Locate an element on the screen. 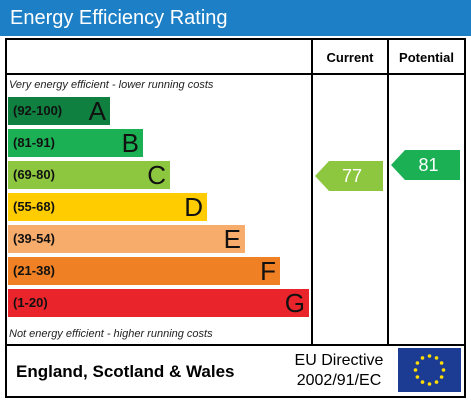 This screenshot has height=404, width=471. band-d: (55-68) D is located at coordinates (107, 207).